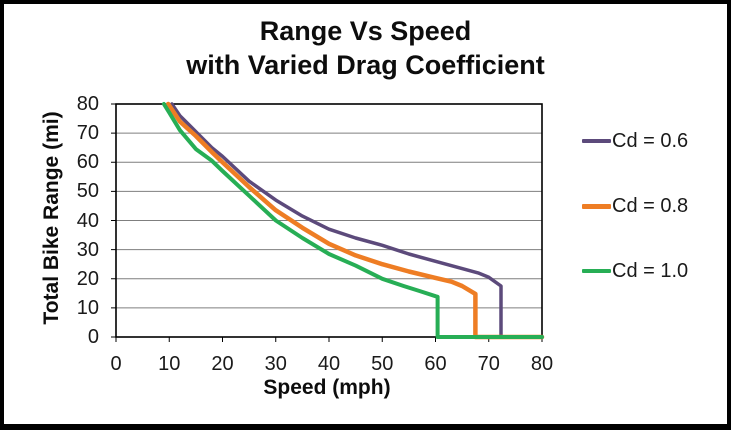 The height and width of the screenshot is (430, 731). Describe the element at coordinates (87, 220) in the screenshot. I see `y-tick-label: 40` at that location.